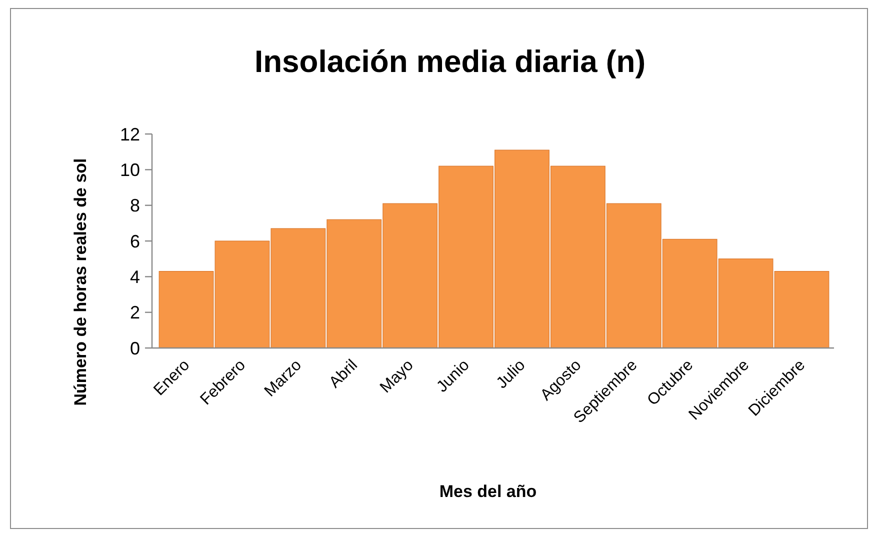  What do you see at coordinates (130, 170) in the screenshot?
I see `y-tick-label: 10` at bounding box center [130, 170].